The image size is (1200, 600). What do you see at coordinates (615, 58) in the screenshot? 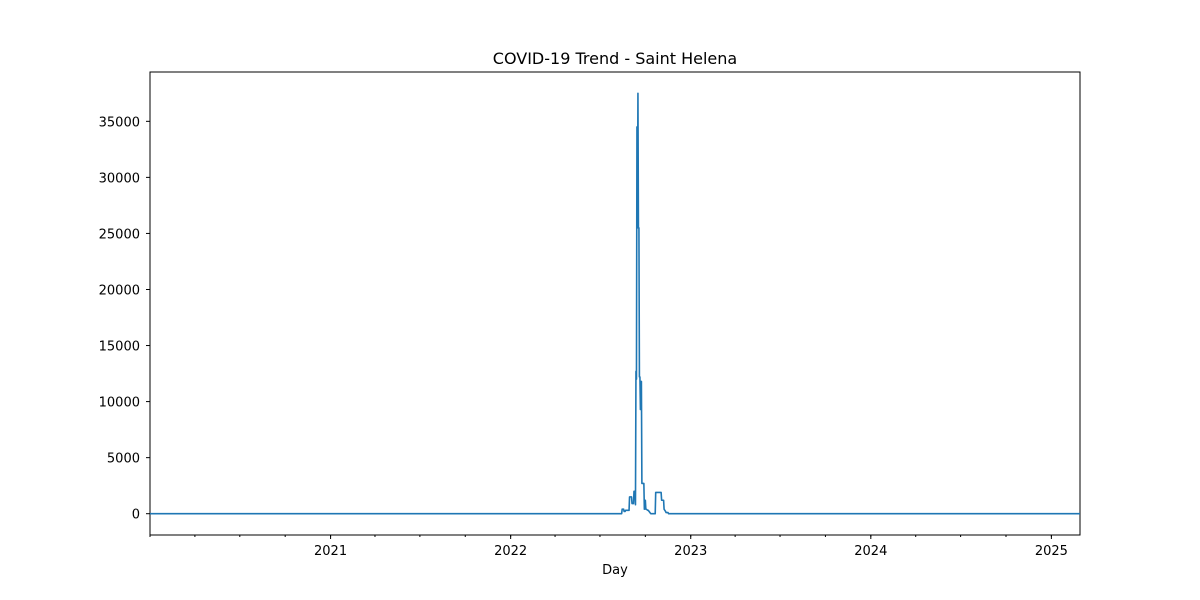
I see `chart-title: COVID-19 Trend - Saint Helena` at bounding box center [615, 58].